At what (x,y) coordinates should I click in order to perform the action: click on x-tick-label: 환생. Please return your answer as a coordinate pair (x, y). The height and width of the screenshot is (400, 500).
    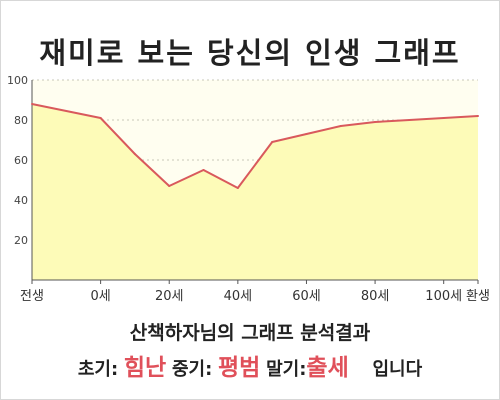
    Looking at the image, I should click on (478, 296).